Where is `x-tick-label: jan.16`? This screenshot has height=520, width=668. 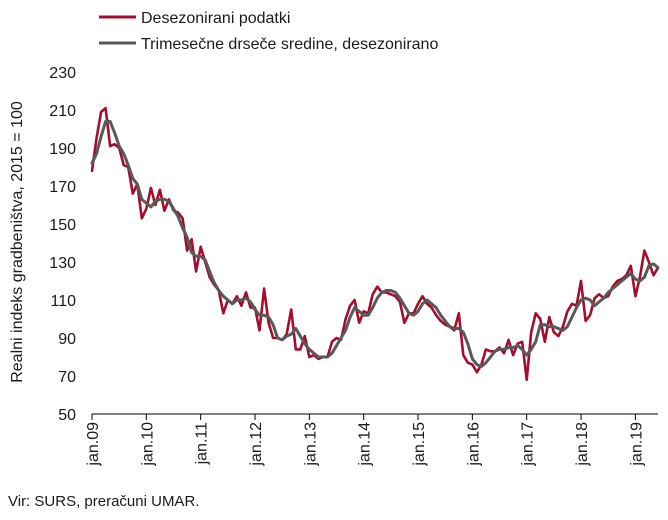 x-tick-label: jan.16 is located at coordinates (473, 444).